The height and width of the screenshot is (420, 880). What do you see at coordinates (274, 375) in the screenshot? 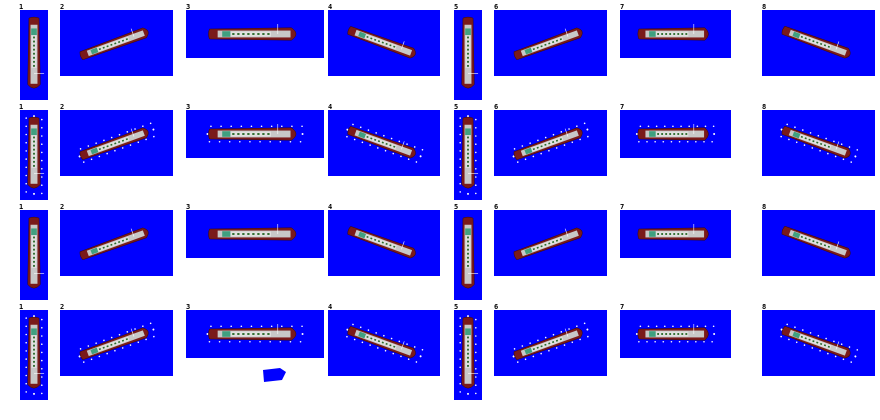
I see `small-blue-fragment-icon` at bounding box center [274, 375].